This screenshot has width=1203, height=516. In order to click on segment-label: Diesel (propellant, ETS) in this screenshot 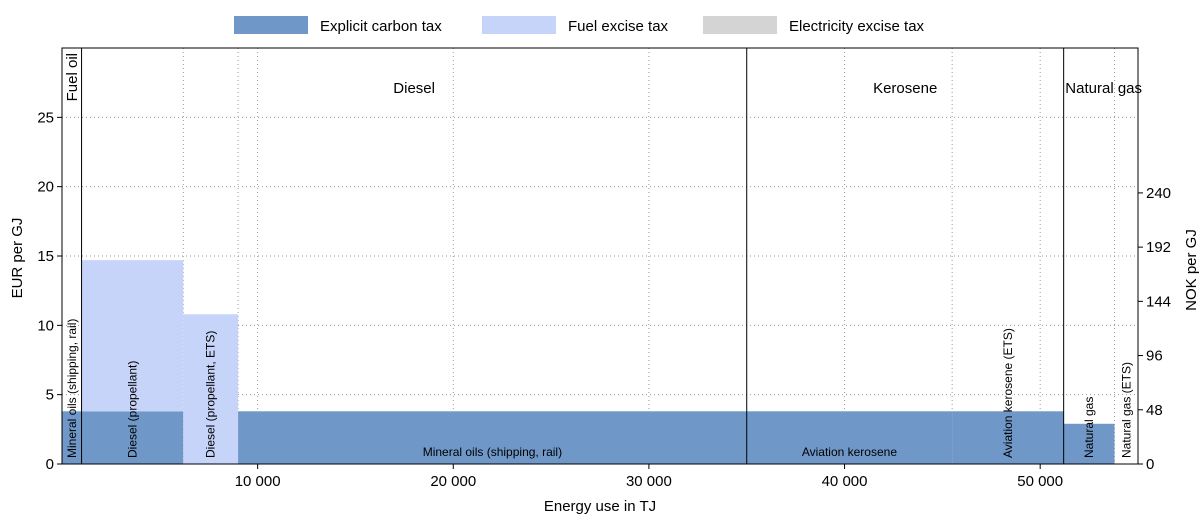, I will do `click(211, 394)`.